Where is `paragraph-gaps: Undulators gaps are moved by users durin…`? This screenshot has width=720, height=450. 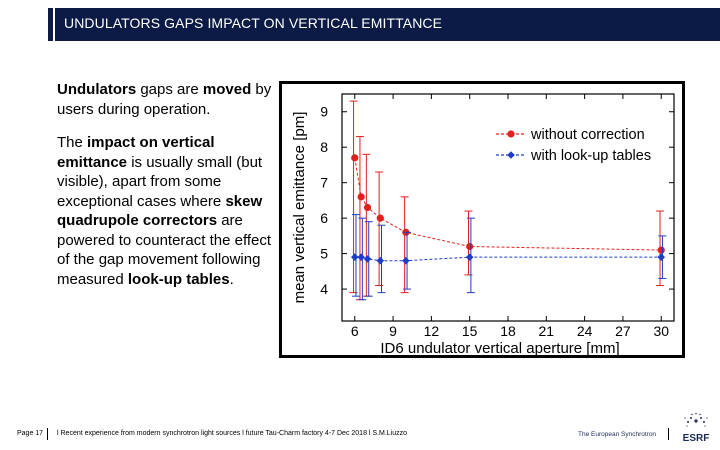 paragraph-gaps: Undulators gaps are moved by users durin… is located at coordinates (164, 99).